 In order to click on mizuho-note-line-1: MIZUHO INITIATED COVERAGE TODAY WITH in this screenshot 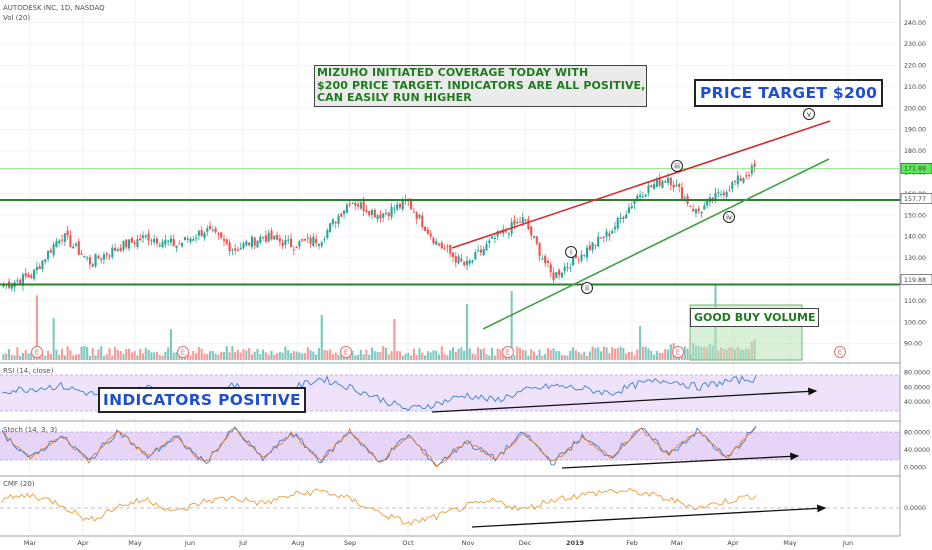, I will do `click(453, 72)`.